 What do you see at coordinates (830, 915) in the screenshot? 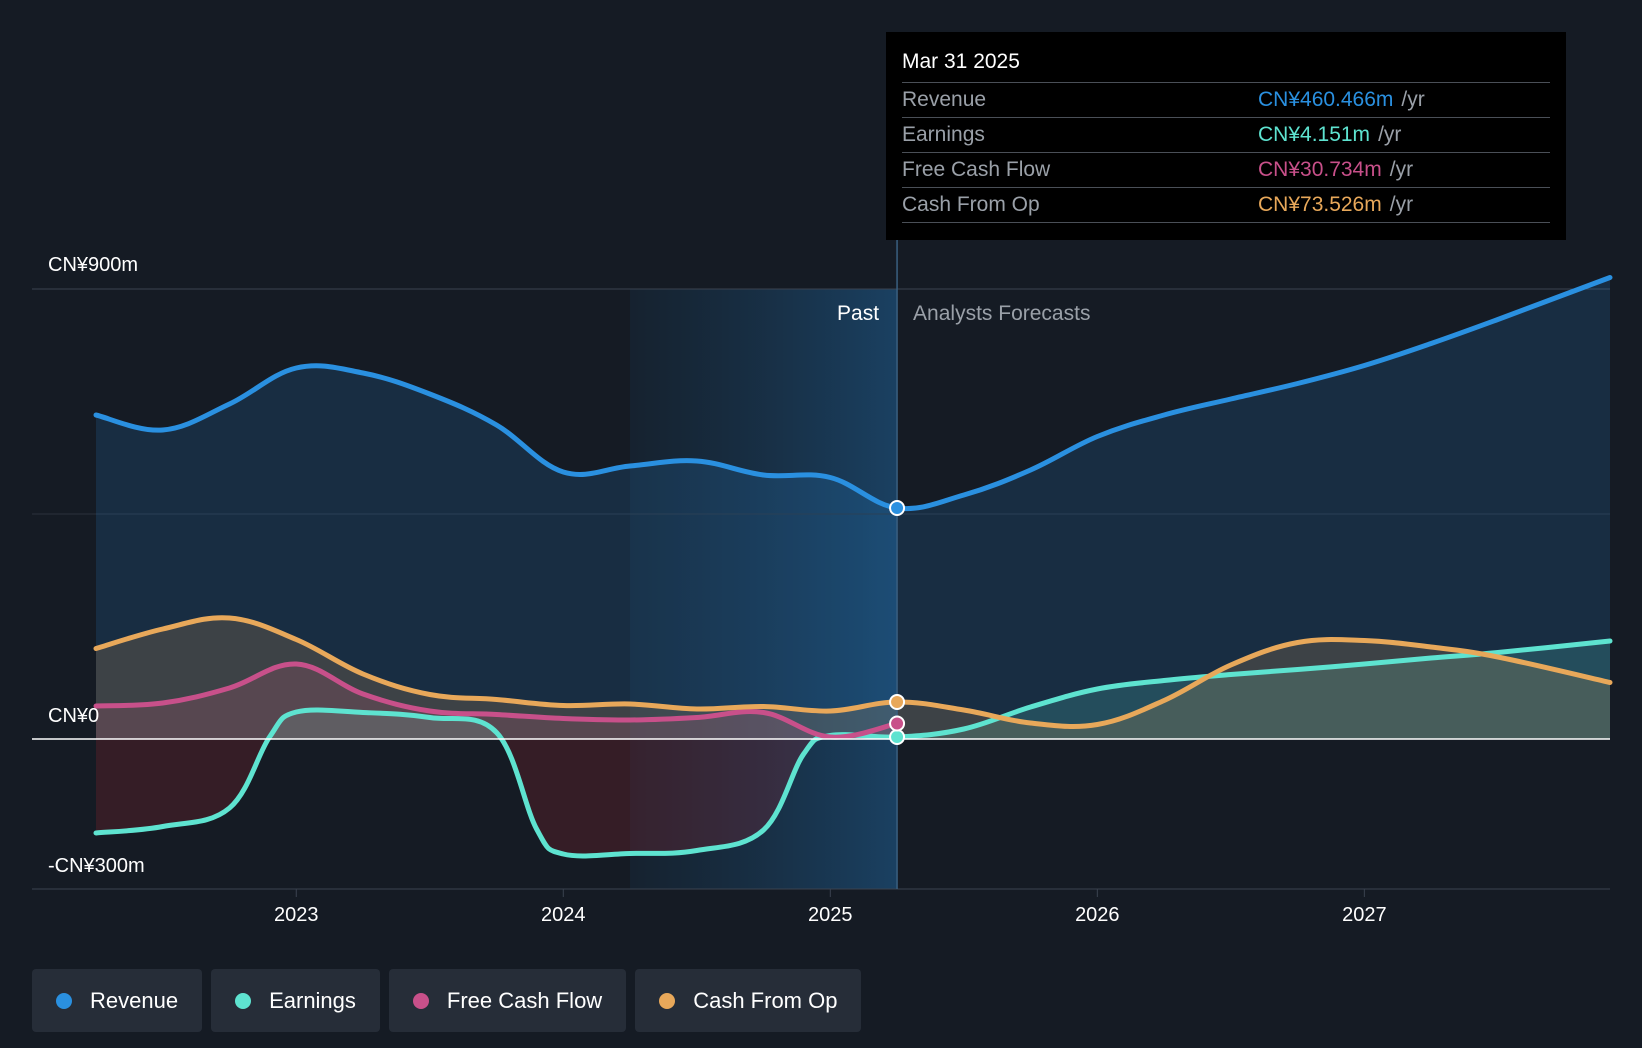
I see `x-tick-label: 2025` at bounding box center [830, 915].